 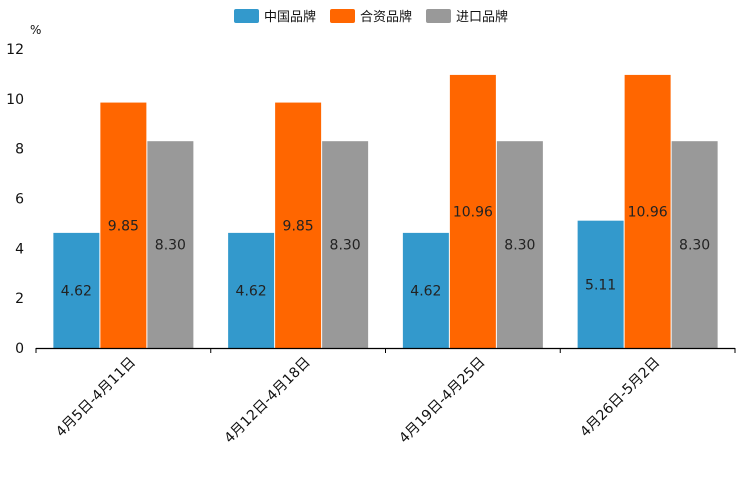 What do you see at coordinates (386, 17) in the screenshot?
I see `legend-label: 合资品牌` at bounding box center [386, 17].